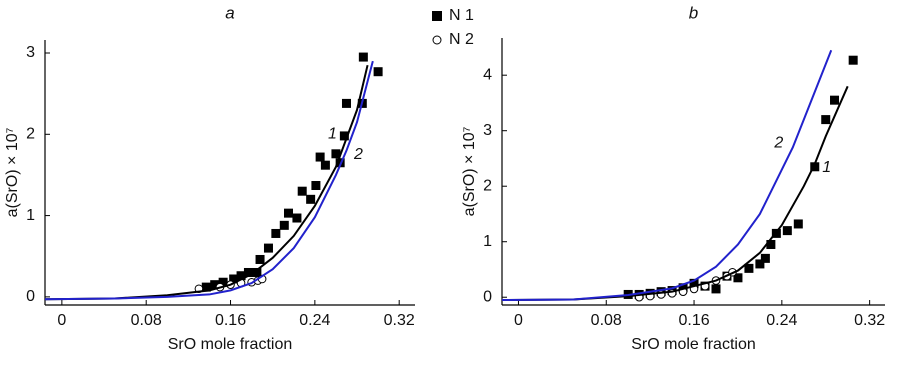 The width and height of the screenshot is (900, 365). What do you see at coordinates (487, 74) in the screenshot?
I see `y-tick-label: 4` at bounding box center [487, 74].